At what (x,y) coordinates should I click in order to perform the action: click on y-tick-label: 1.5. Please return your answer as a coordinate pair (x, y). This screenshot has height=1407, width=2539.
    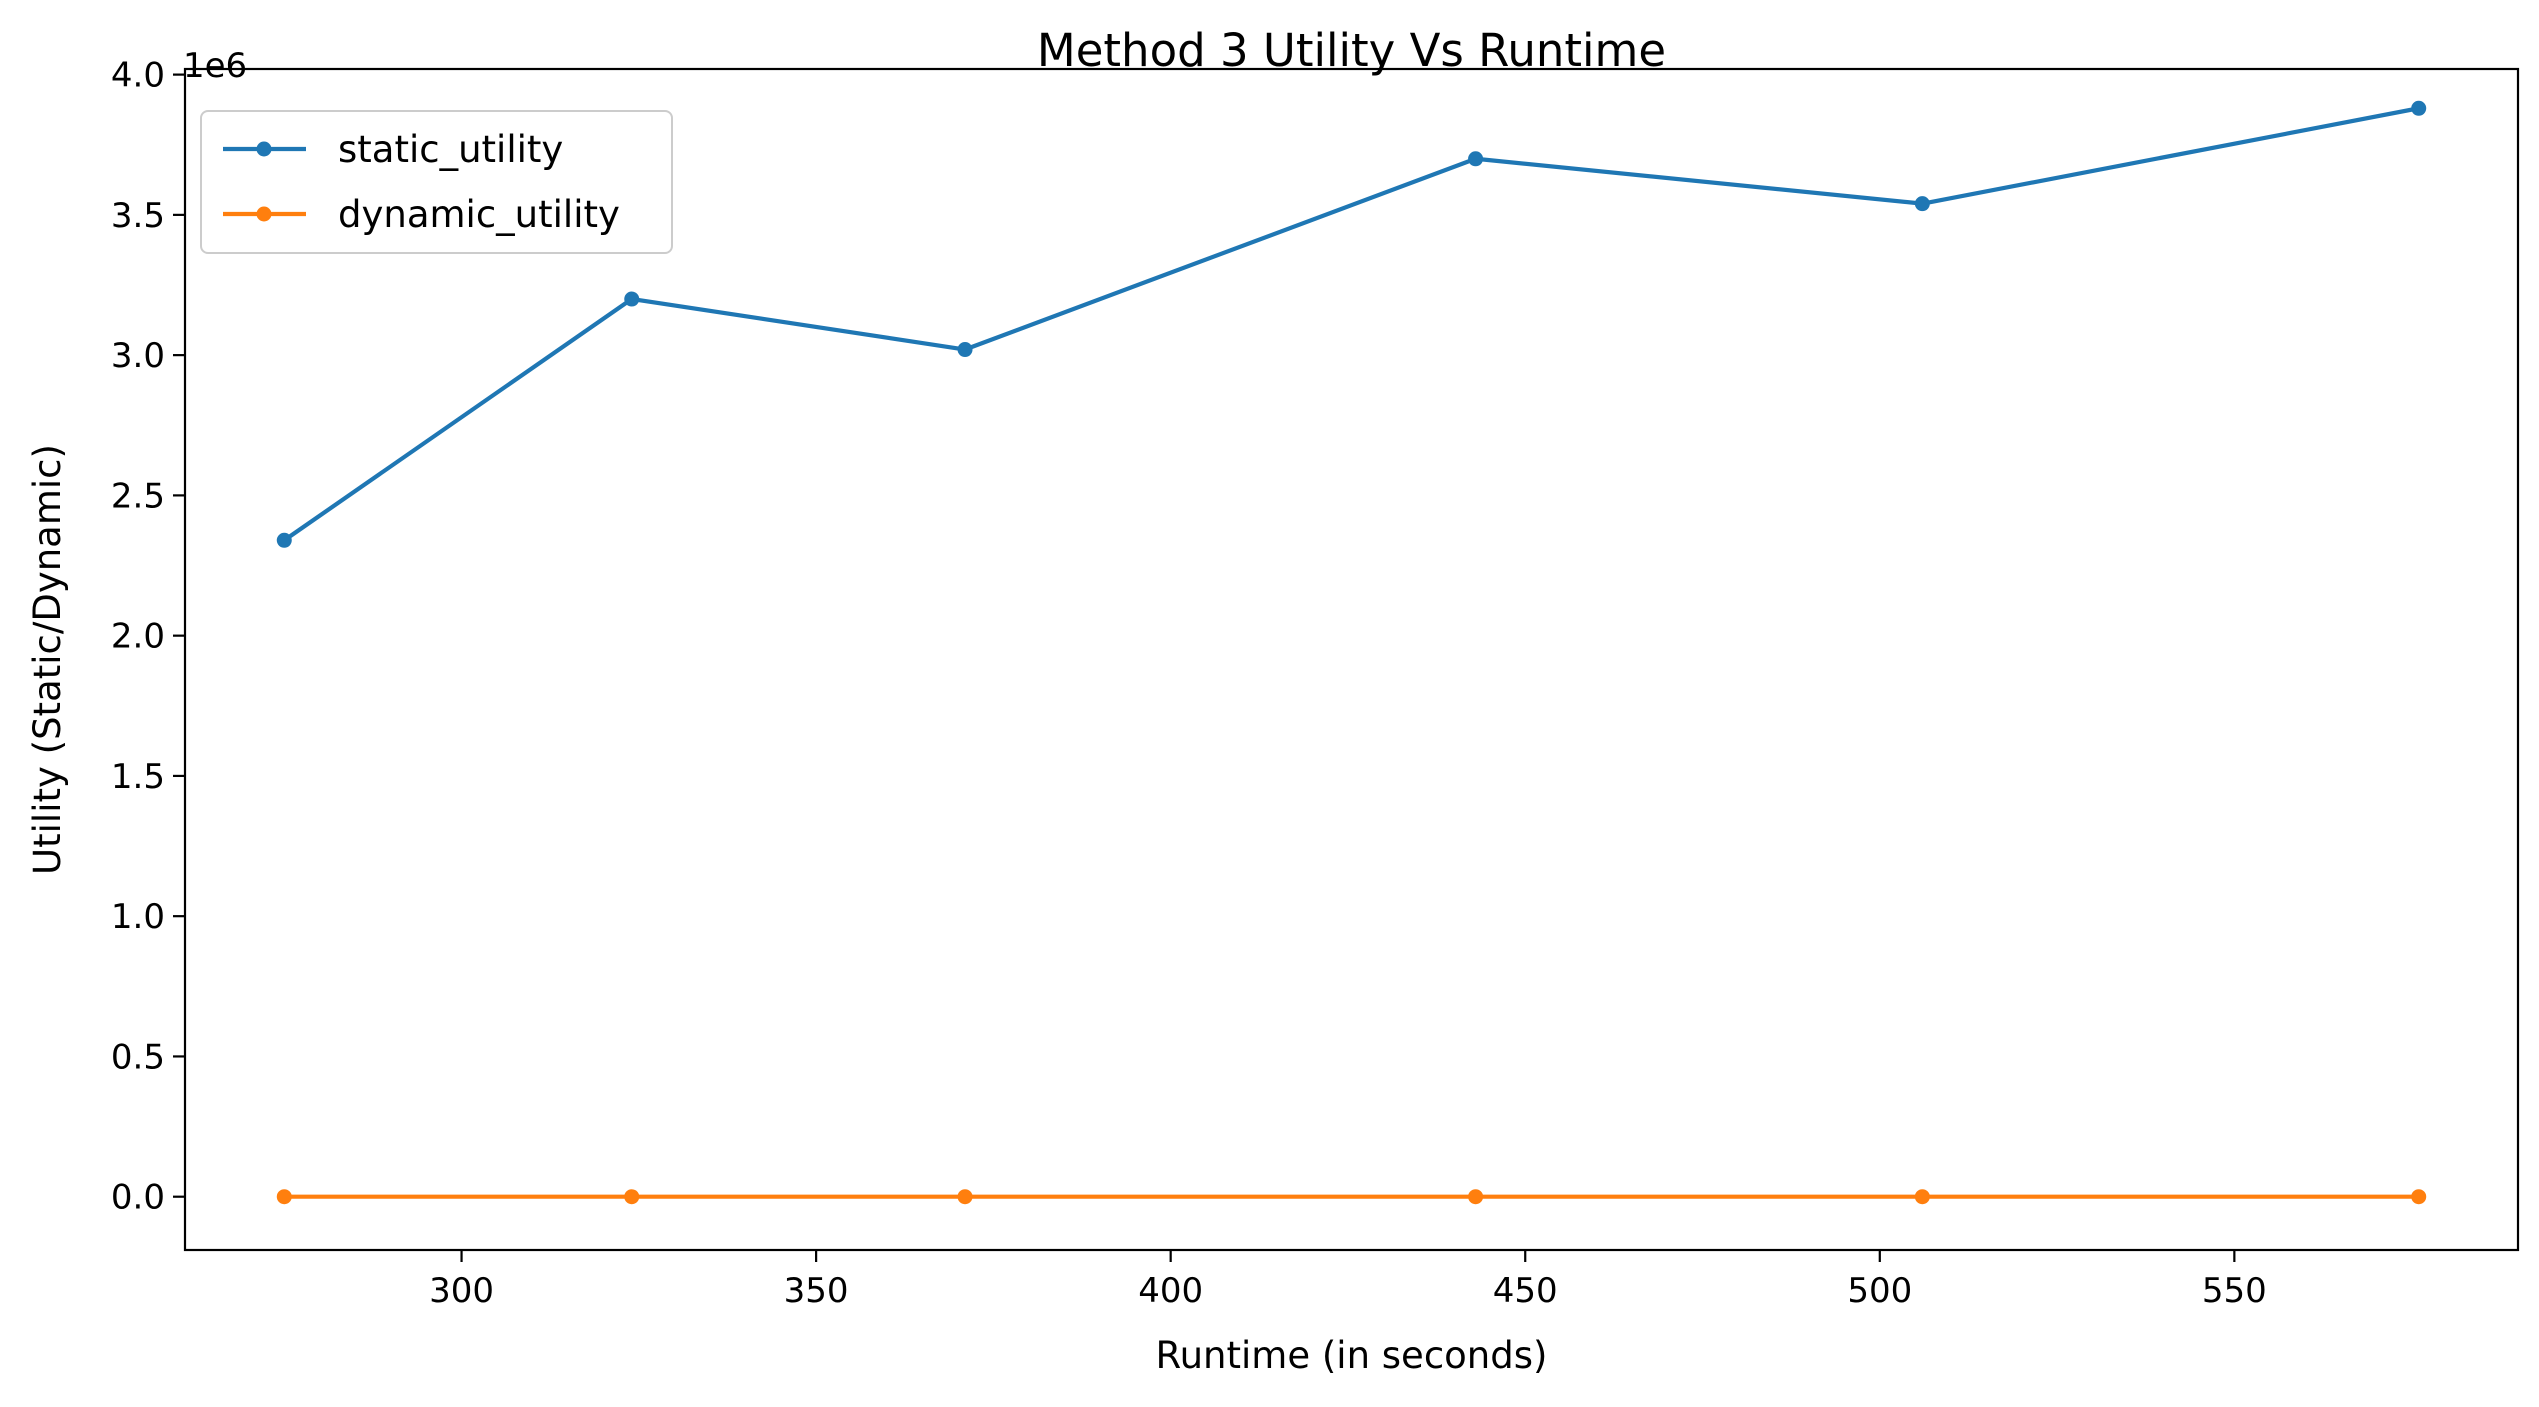
    Looking at the image, I should click on (138, 777).